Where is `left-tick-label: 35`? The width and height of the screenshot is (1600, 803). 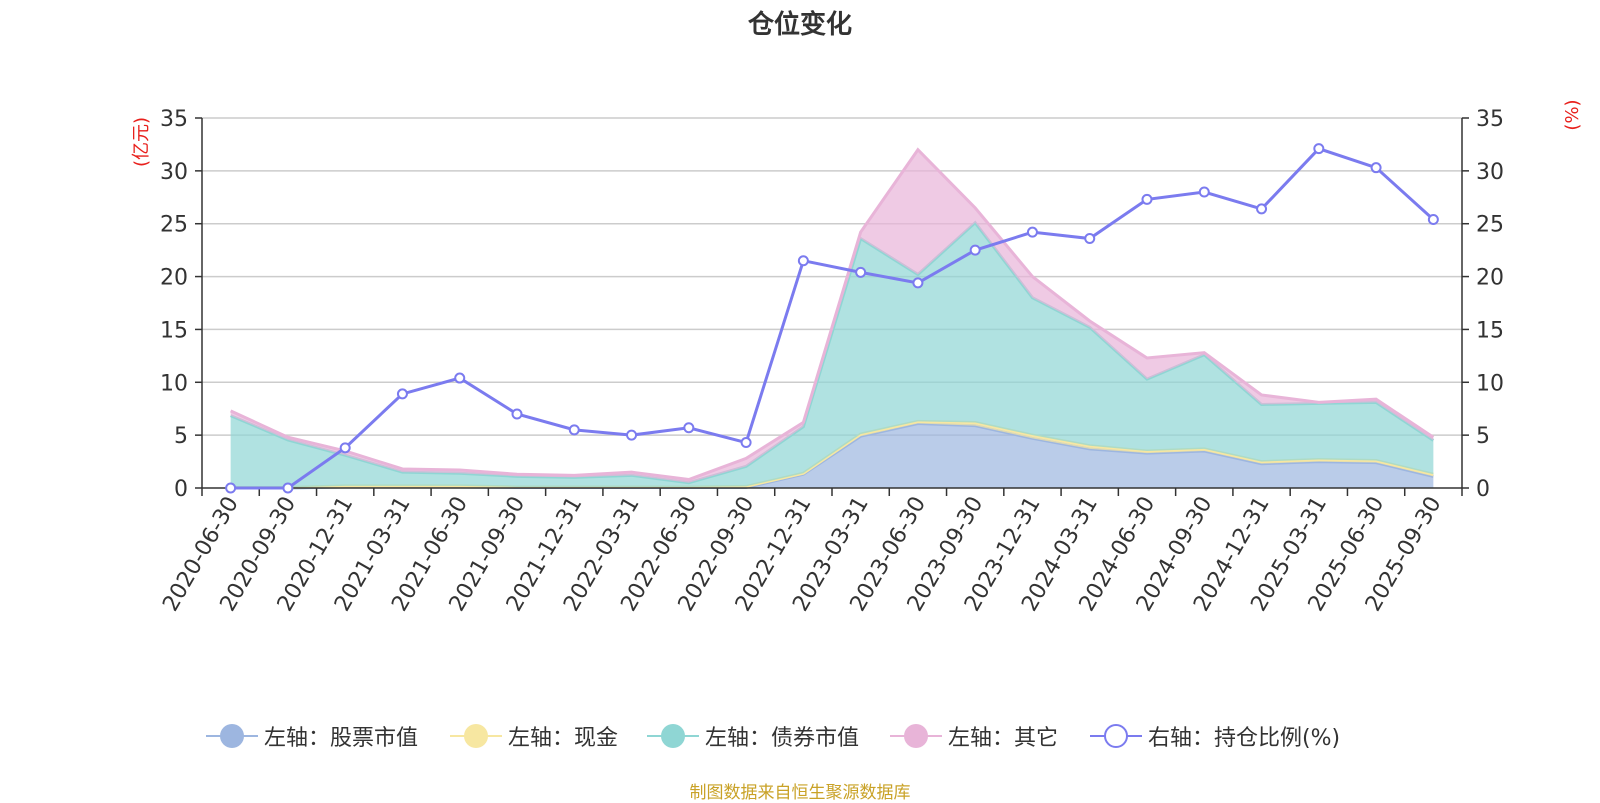 left-tick-label: 35 is located at coordinates (174, 119).